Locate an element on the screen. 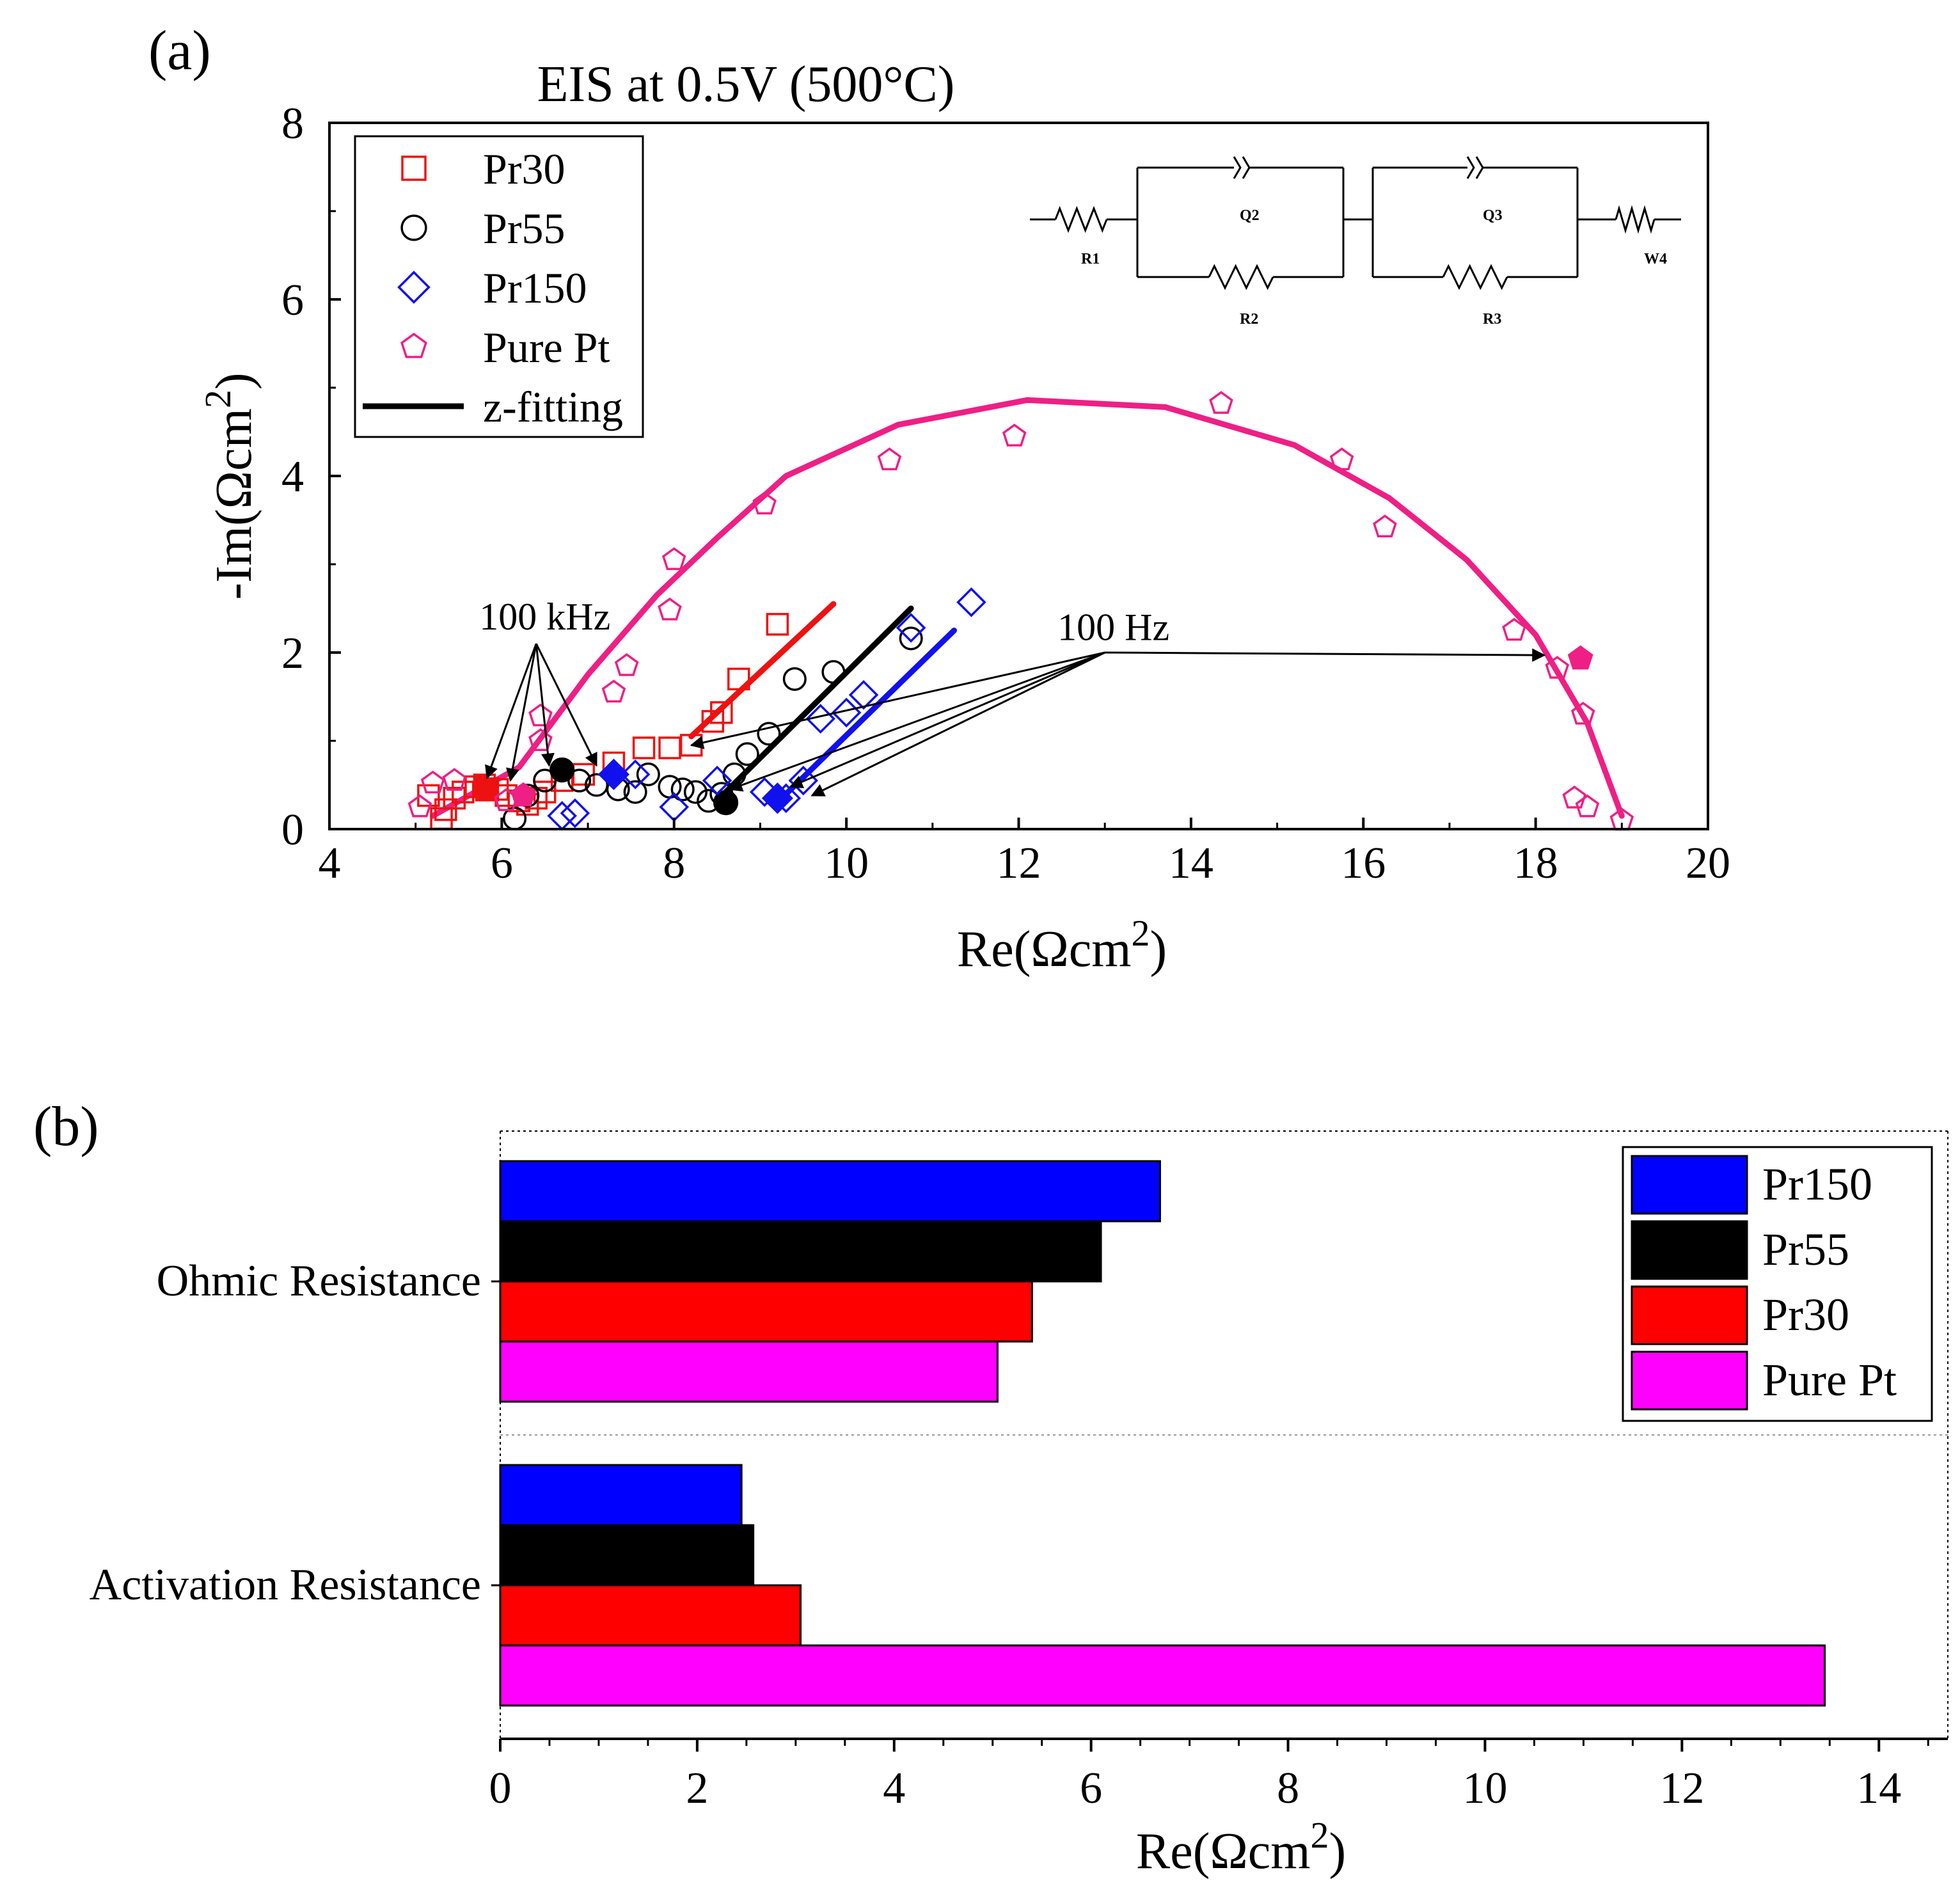 The image size is (1960, 1893). fit-line-pr55-fit is located at coordinates (819, 700).